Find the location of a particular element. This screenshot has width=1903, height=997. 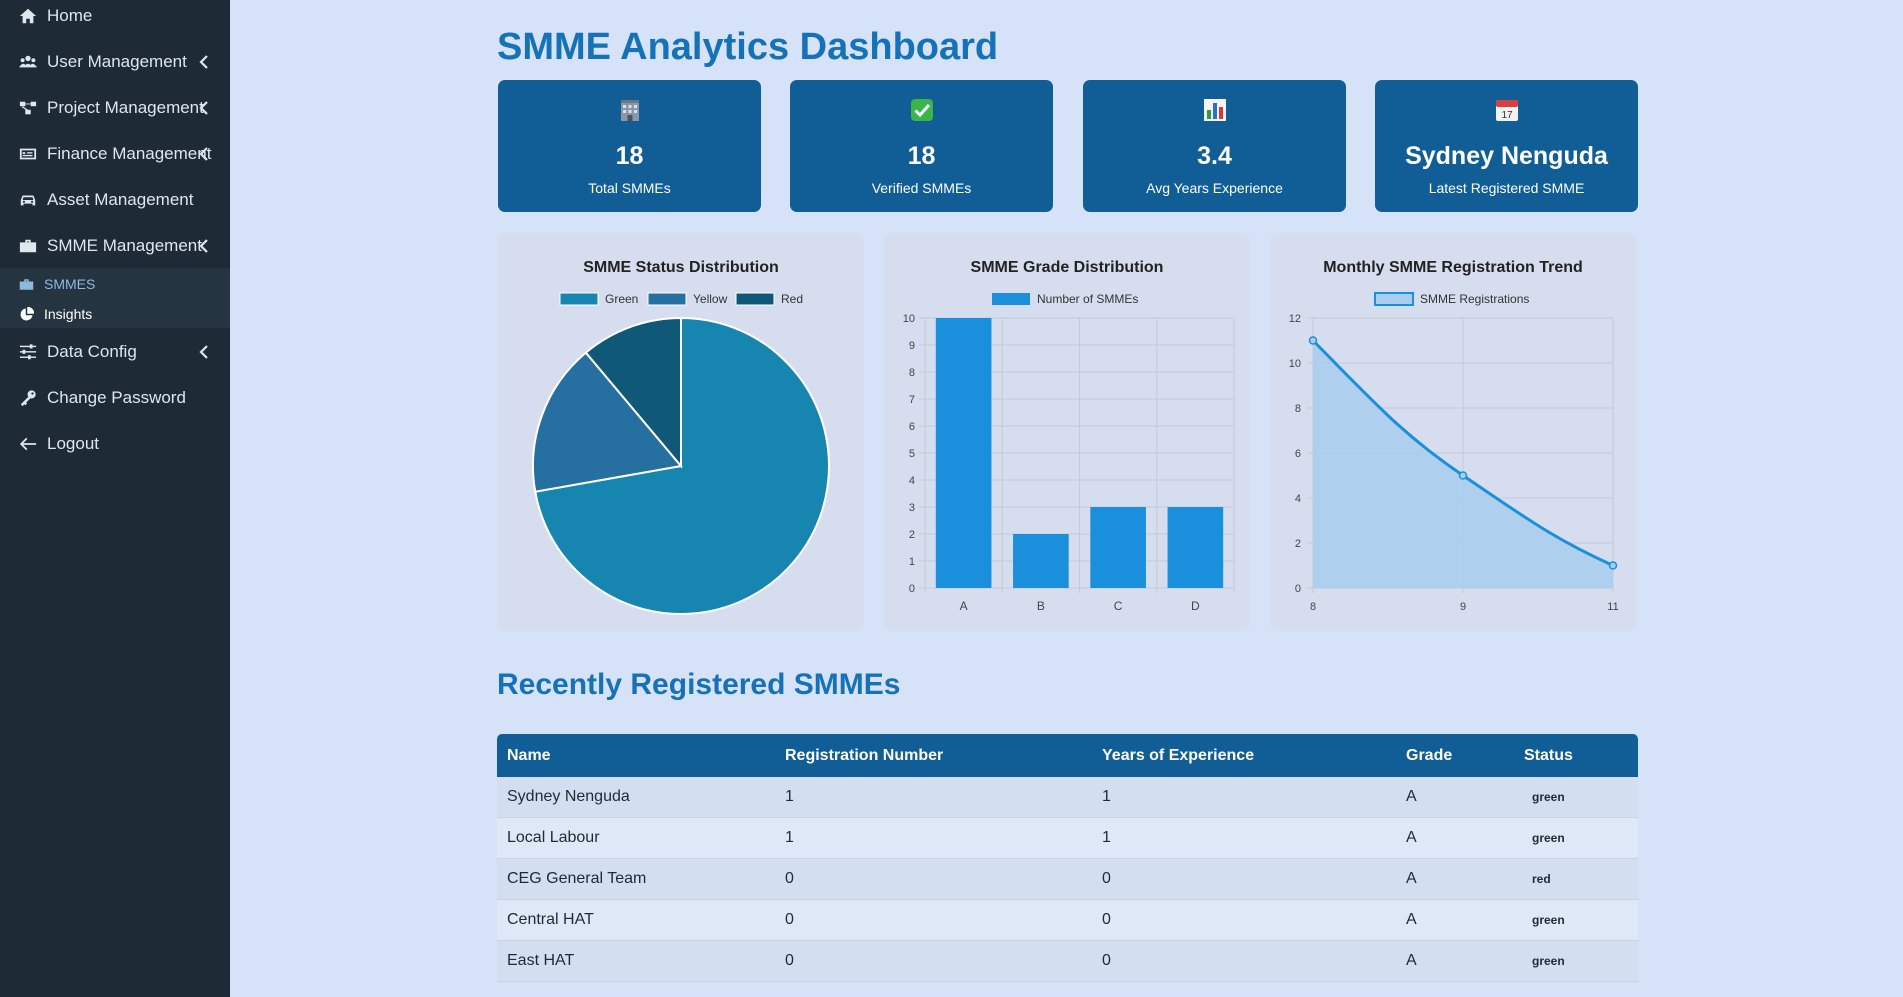

sidebar-item-label: User Management is located at coordinates (117, 61).